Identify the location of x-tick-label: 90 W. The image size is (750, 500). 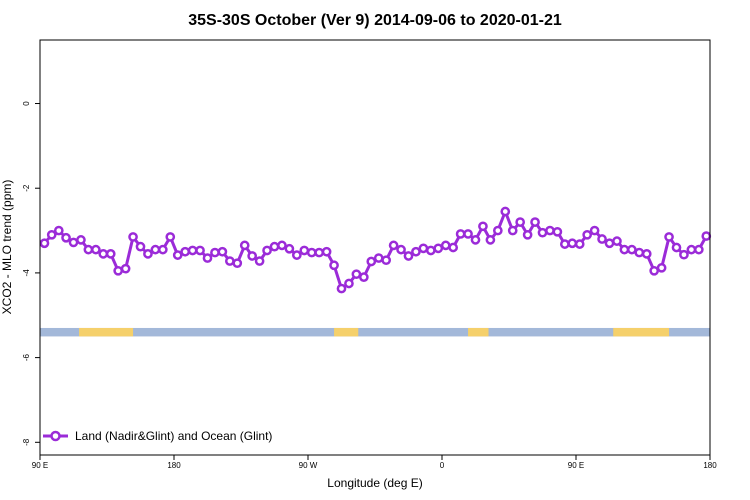
(308, 465).